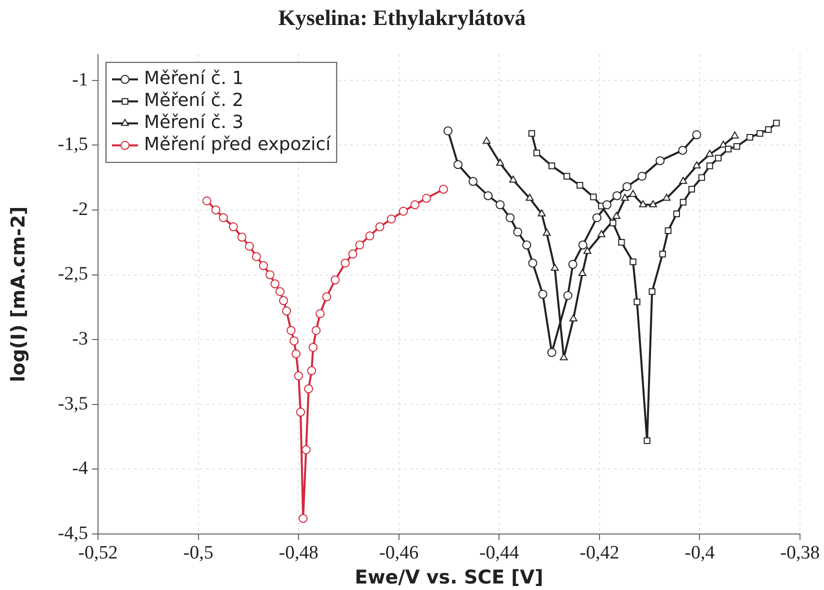 The width and height of the screenshot is (824, 590). Describe the element at coordinates (238, 145) in the screenshot. I see `legend-label: Měření před expozicí` at that location.